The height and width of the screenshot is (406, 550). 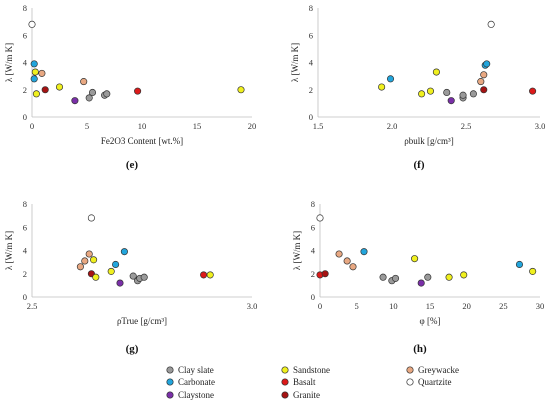 I want to click on data-point-granite, so click(x=484, y=90).